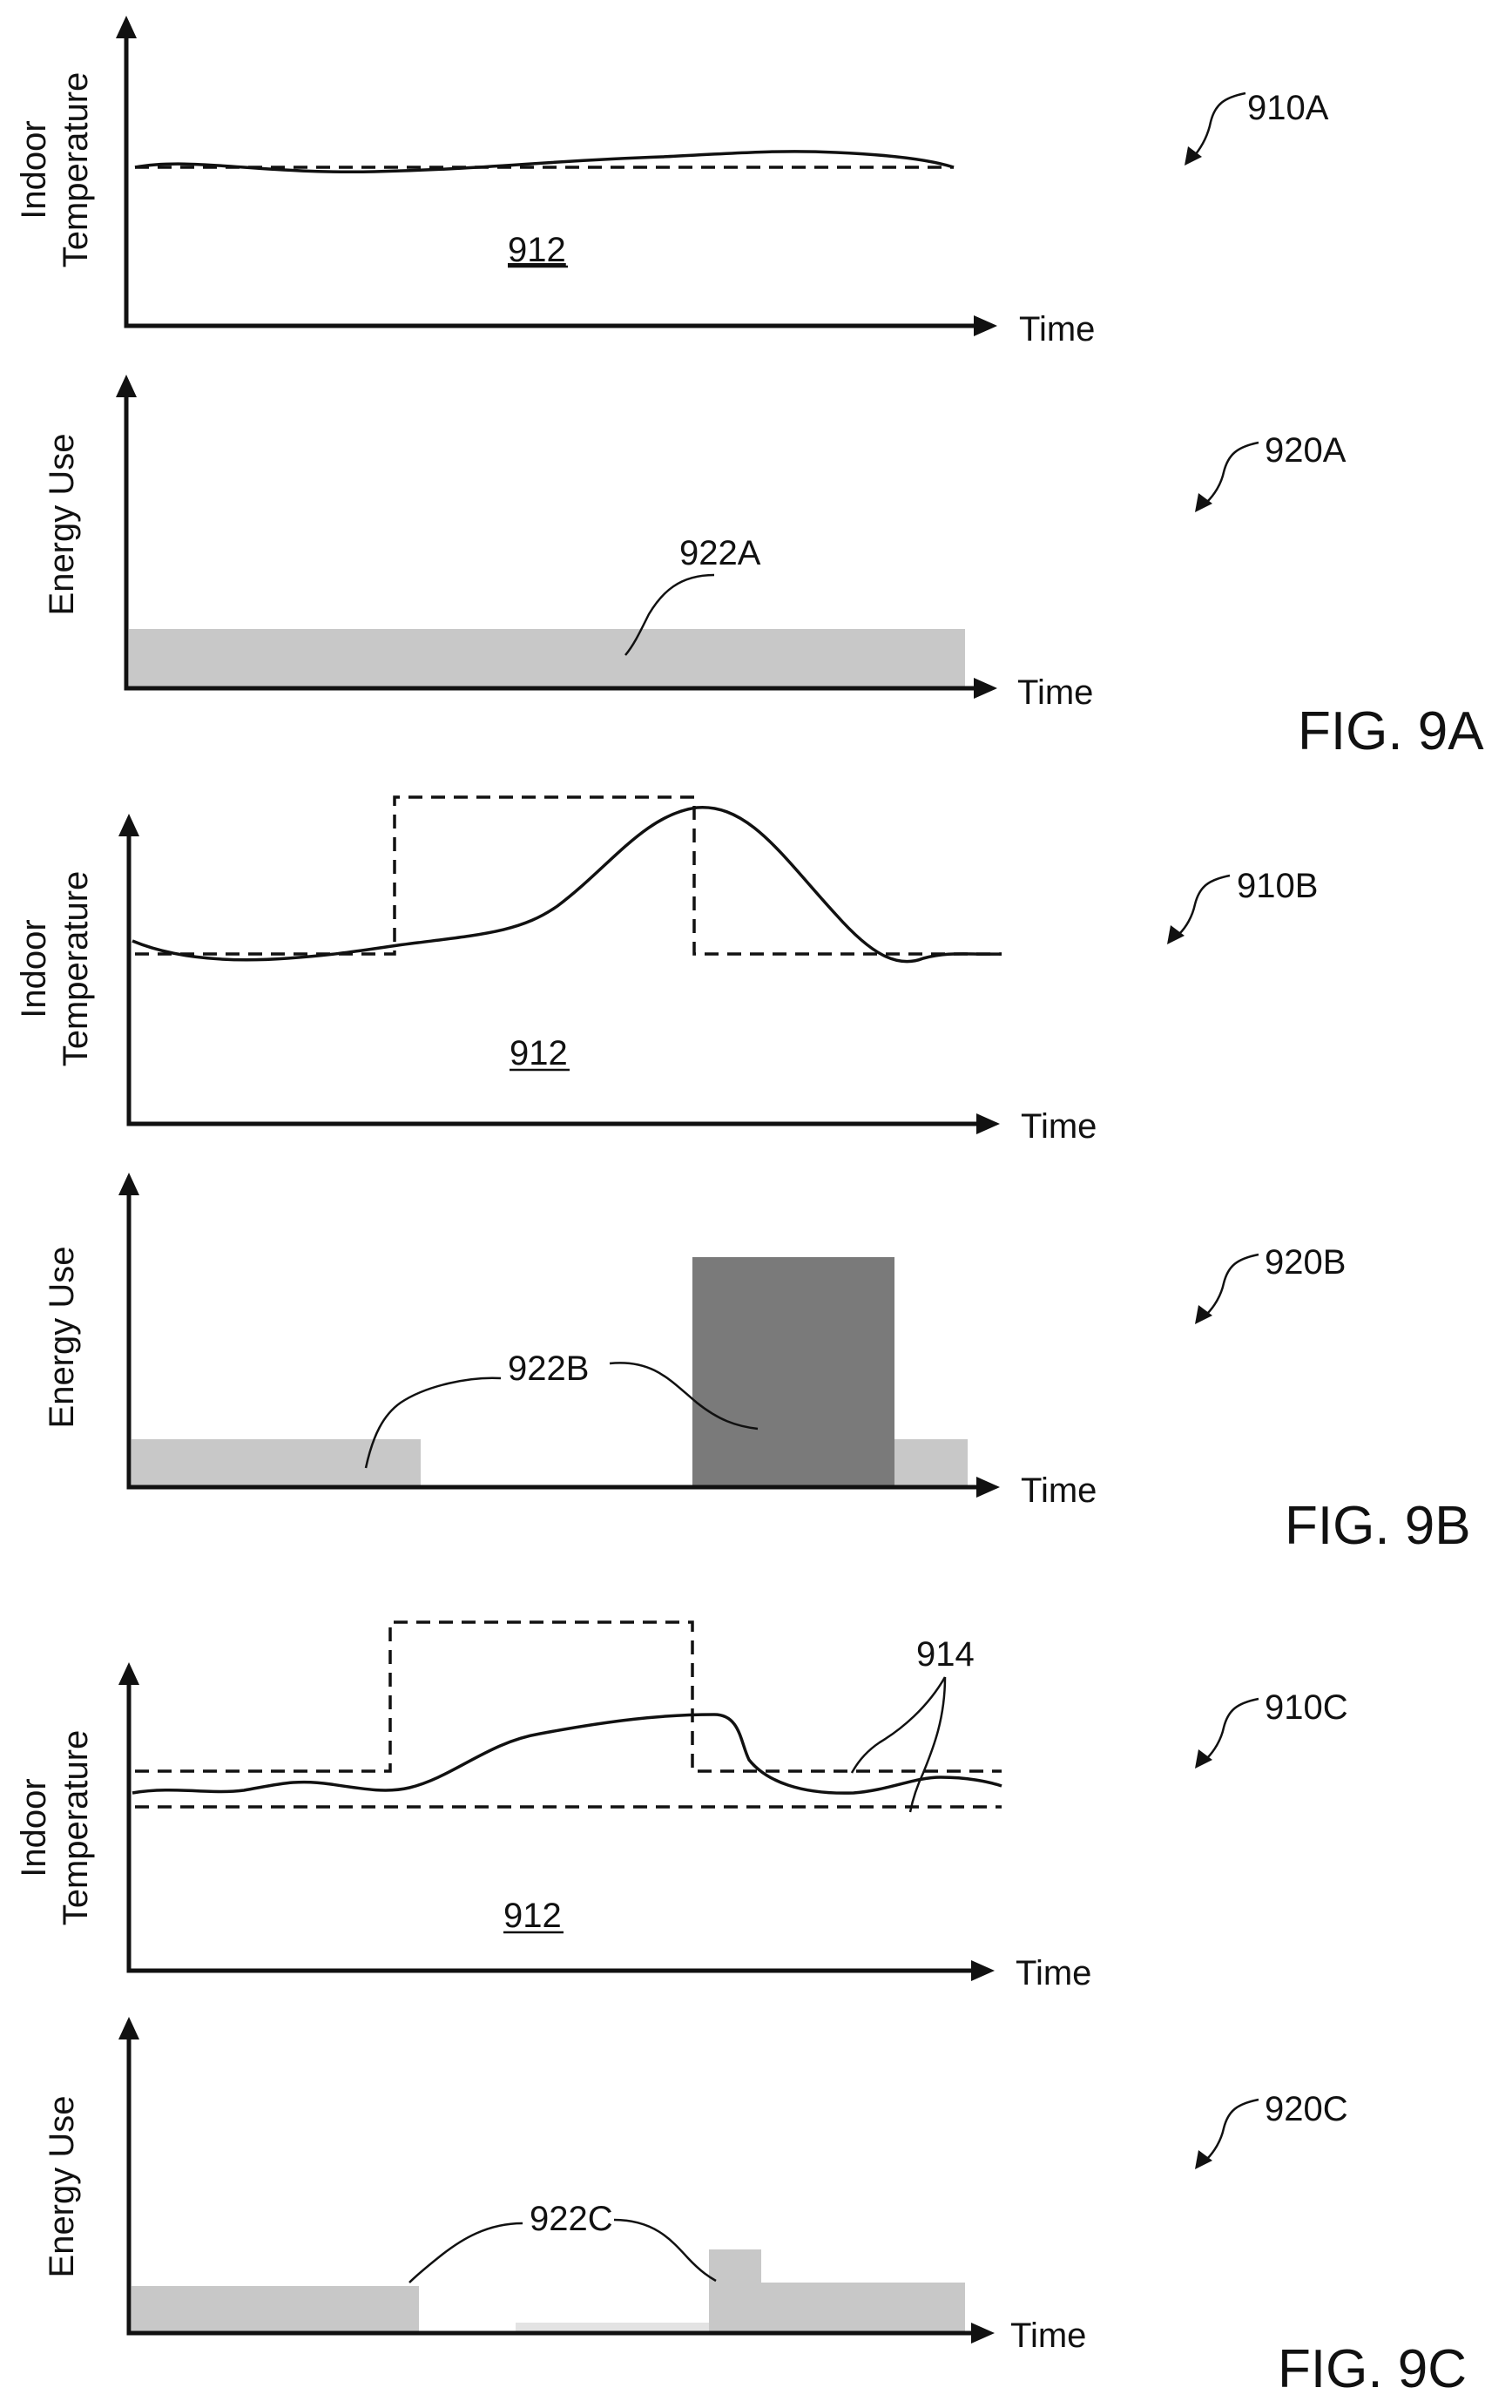 This screenshot has width=1512, height=2408. Describe the element at coordinates (669, 614) in the screenshot. I see `bar-leader` at that location.